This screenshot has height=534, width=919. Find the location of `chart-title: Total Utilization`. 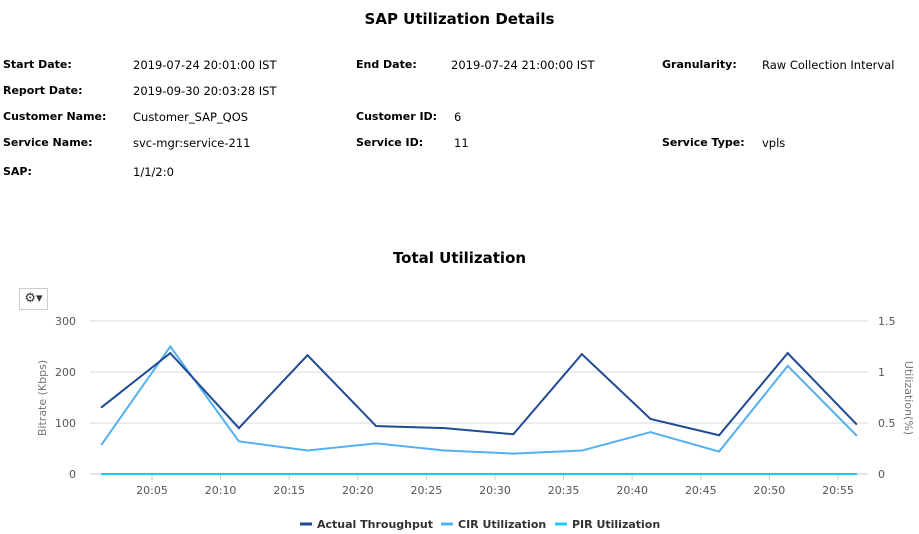

chart-title: Total Utilization is located at coordinates (459, 258).